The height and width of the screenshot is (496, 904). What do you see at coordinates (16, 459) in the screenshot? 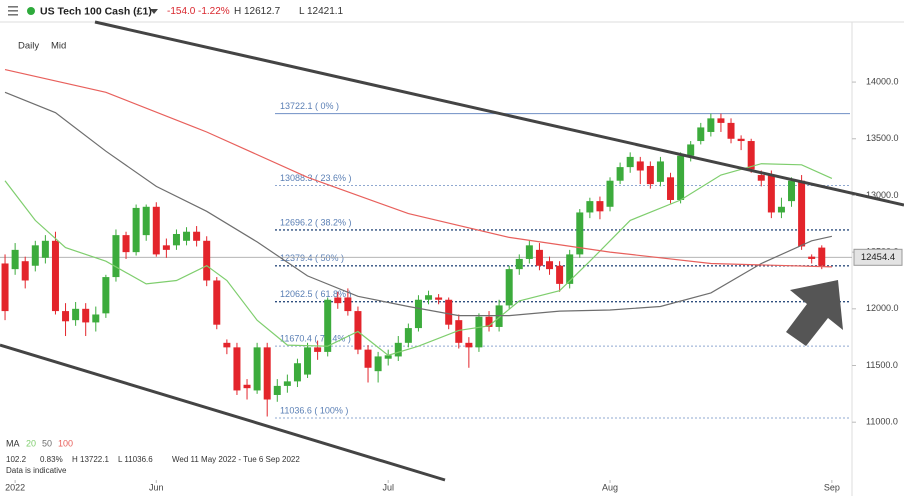
I see `summary-change: 102.2` at bounding box center [16, 459].